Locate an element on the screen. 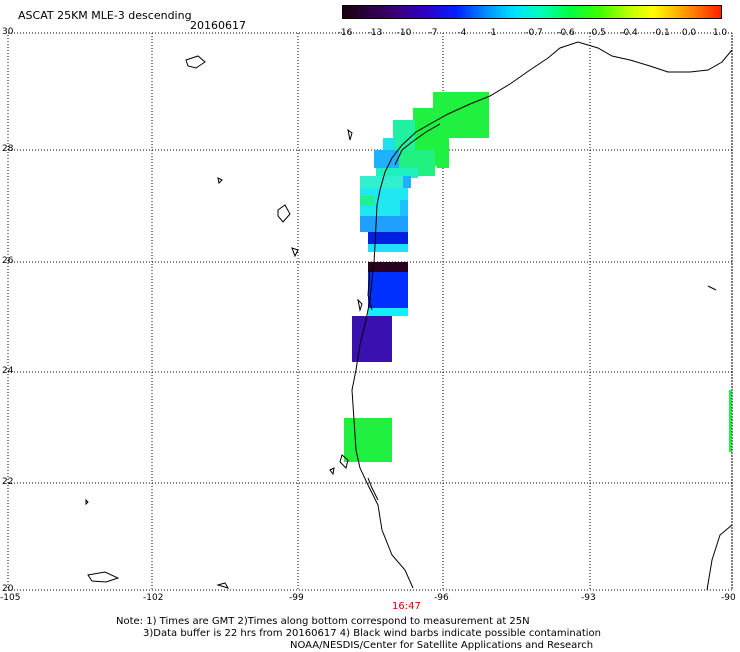  lat-label: 30 is located at coordinates (8, 32).